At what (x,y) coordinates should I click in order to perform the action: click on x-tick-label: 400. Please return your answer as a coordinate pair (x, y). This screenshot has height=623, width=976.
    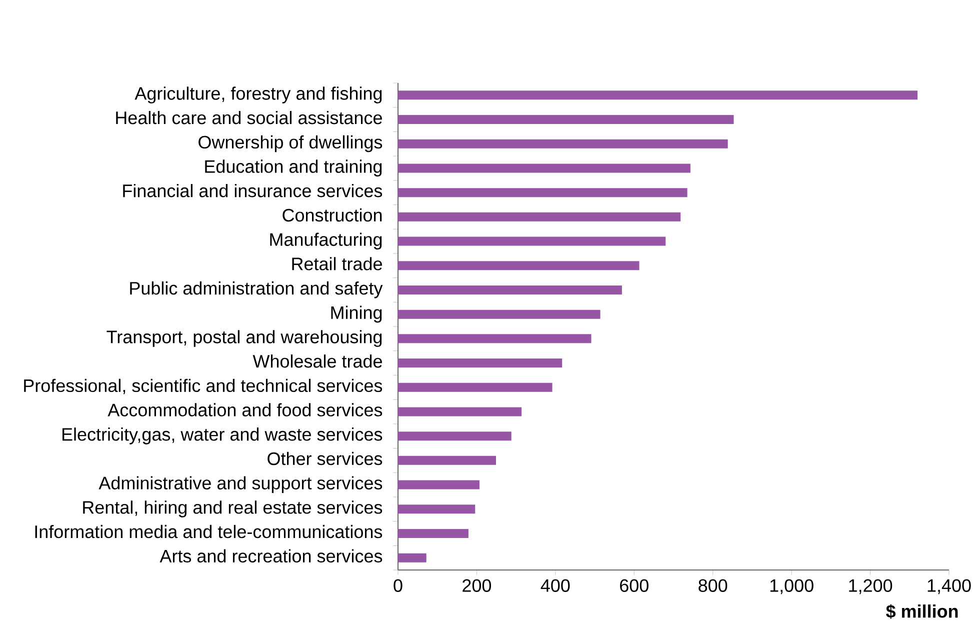
    Looking at the image, I should click on (555, 585).